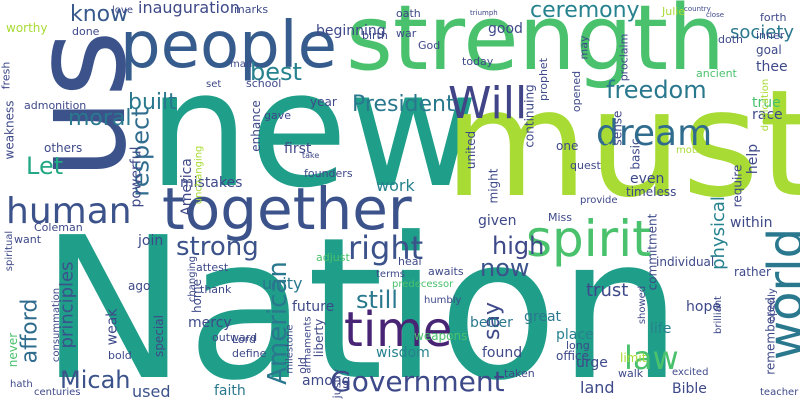 The width and height of the screenshot is (800, 400). I want to click on word-milestone: milestone, so click(290, 349).